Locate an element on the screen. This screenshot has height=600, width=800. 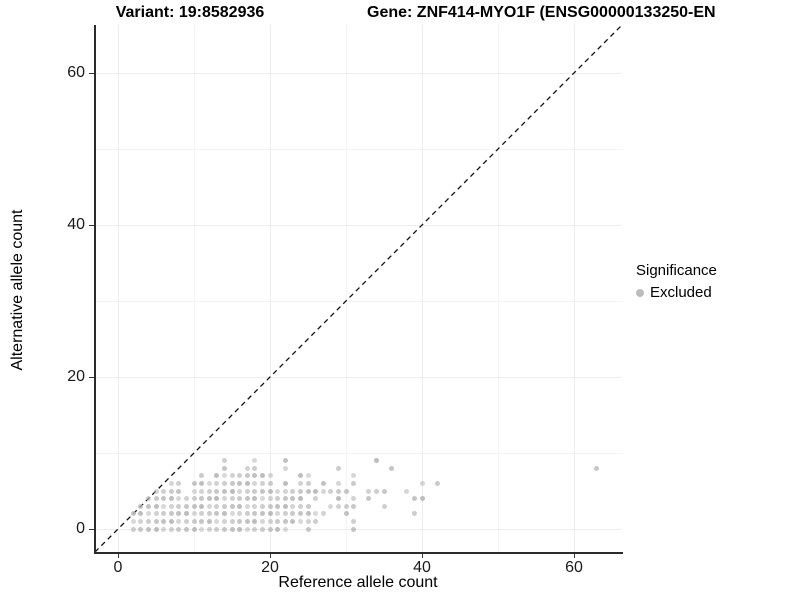
legend: Significance Excluded is located at coordinates (676, 281).